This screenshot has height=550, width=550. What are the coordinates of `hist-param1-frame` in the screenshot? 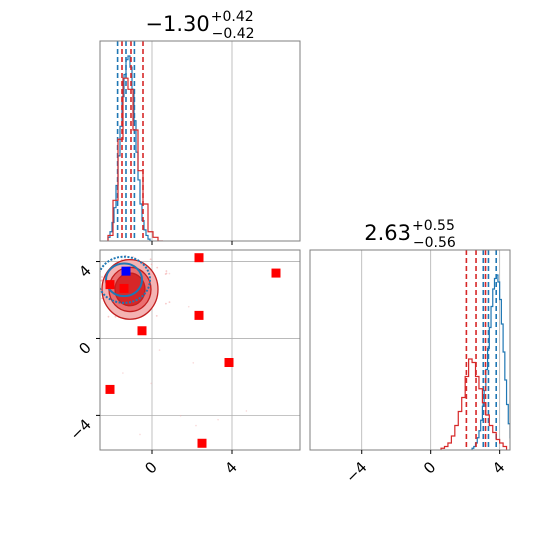 It's located at (410, 350).